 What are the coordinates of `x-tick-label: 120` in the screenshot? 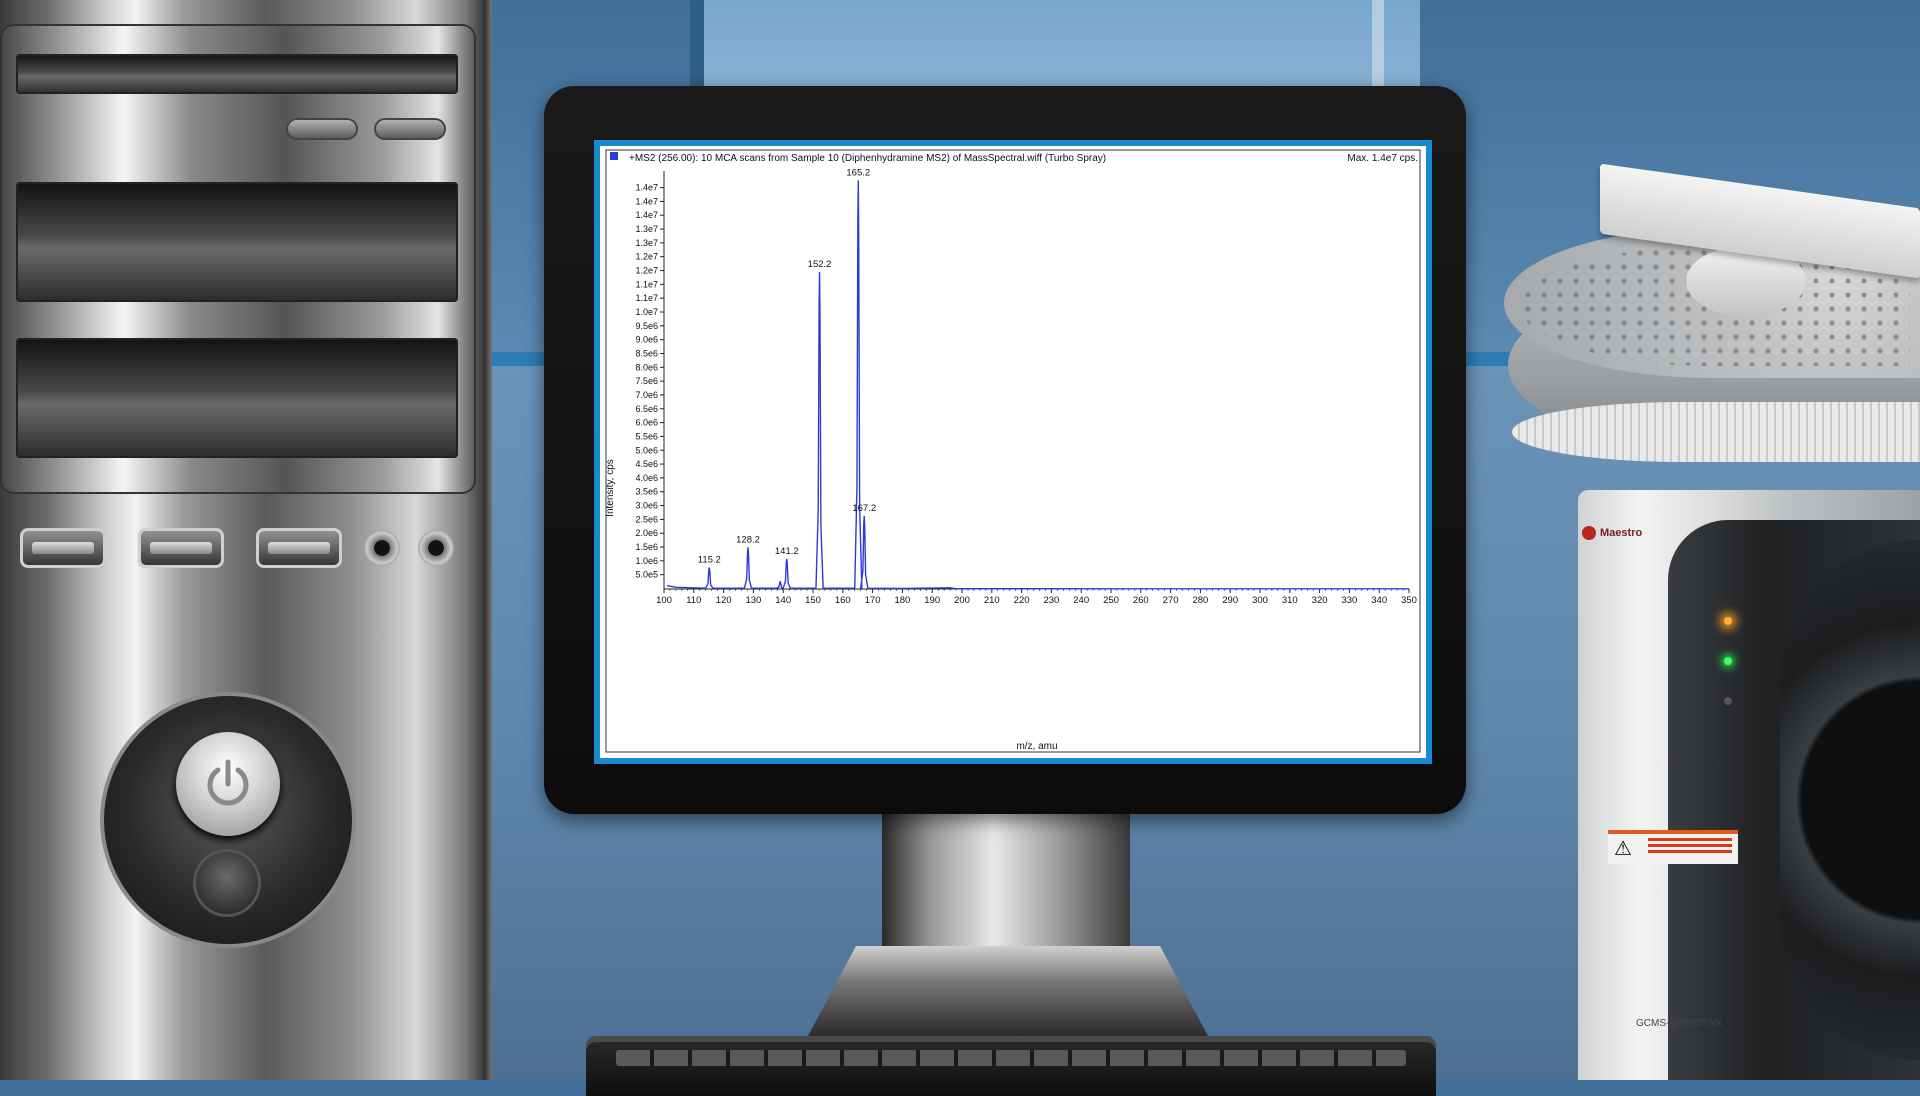 It's located at (724, 600).